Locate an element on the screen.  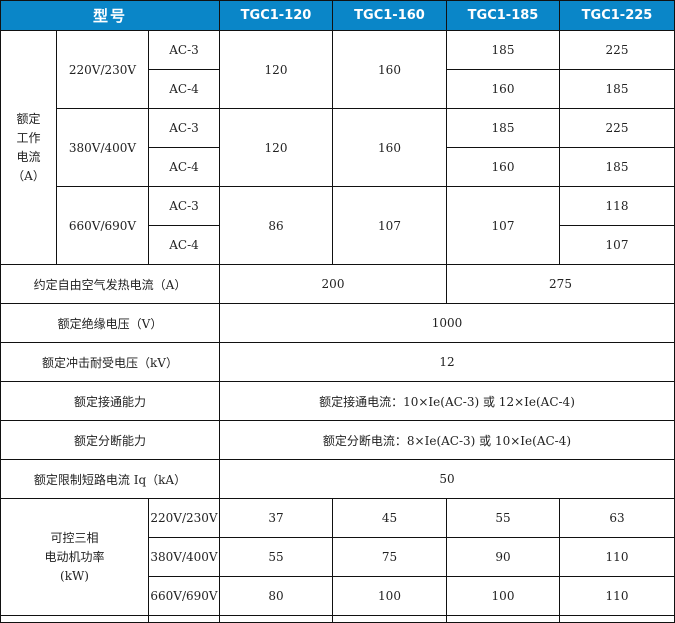
value-cell: 75 is located at coordinates (389, 557).